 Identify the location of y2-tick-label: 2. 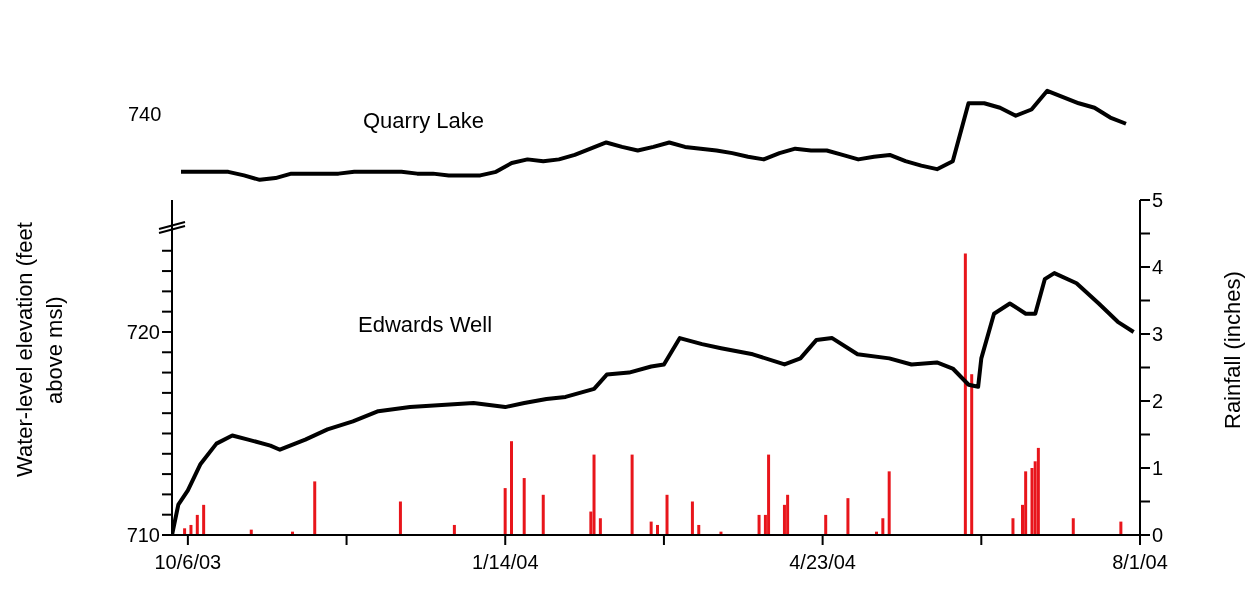
(1158, 401).